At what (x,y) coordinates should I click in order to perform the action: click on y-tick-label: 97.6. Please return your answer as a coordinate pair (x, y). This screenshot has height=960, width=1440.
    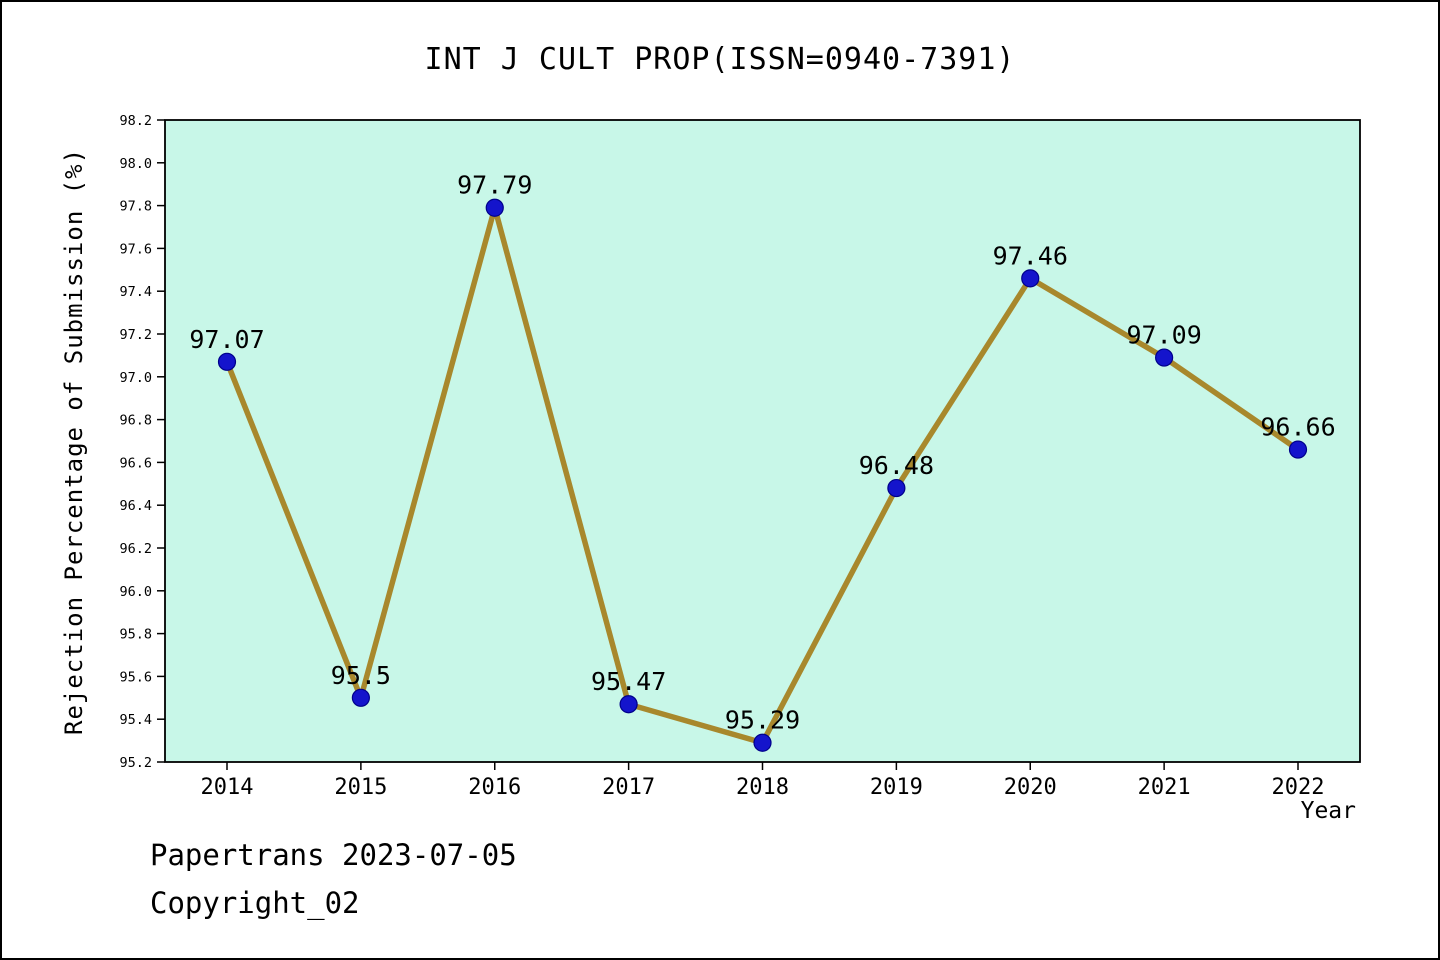
    Looking at the image, I should click on (135, 249).